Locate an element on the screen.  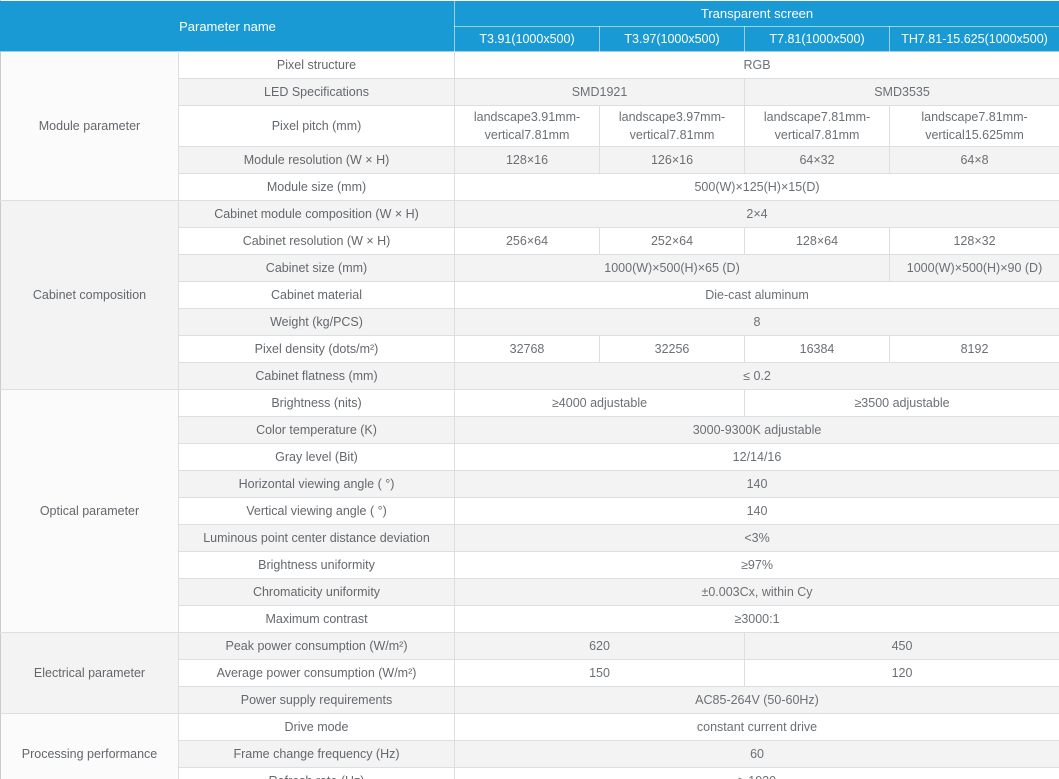
header-model-th781: TH7.81-15.625(1000x500) is located at coordinates (974, 39).